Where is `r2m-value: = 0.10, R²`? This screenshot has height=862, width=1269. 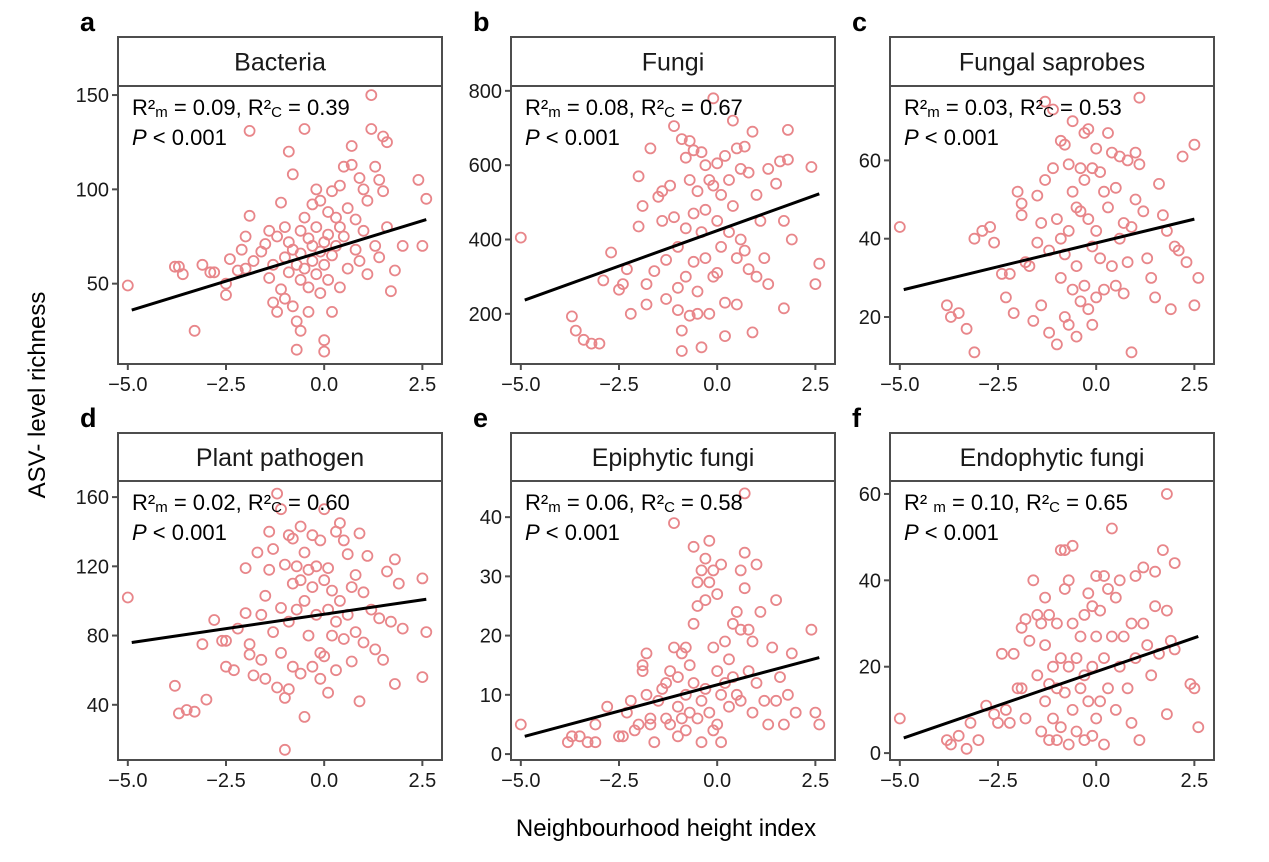 r2m-value: = 0.10, R² is located at coordinates (997, 502).